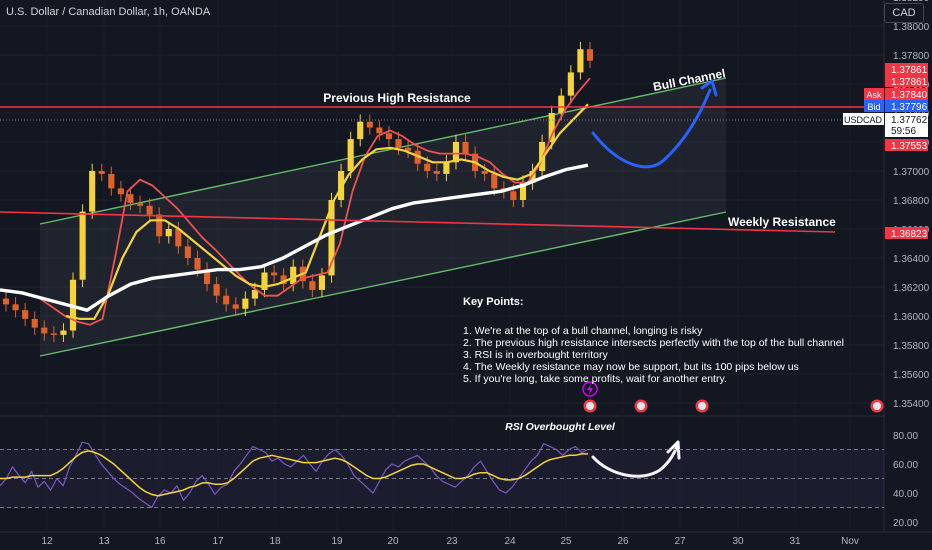  What do you see at coordinates (903, 131) in the screenshot?
I see `bar-countdown: 59:56` at bounding box center [903, 131].